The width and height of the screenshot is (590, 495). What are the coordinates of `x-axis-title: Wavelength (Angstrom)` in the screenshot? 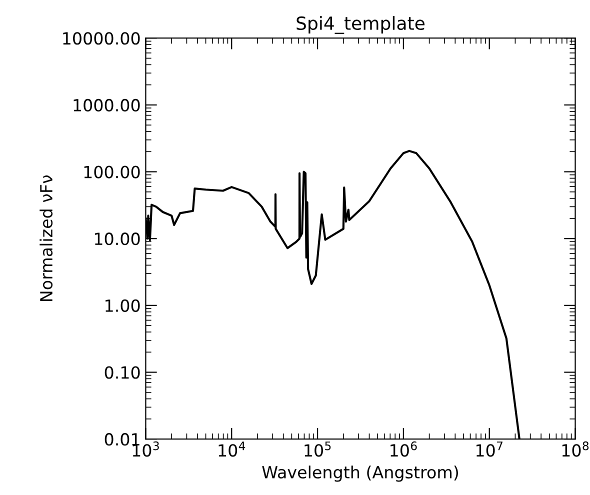 It's located at (360, 474).